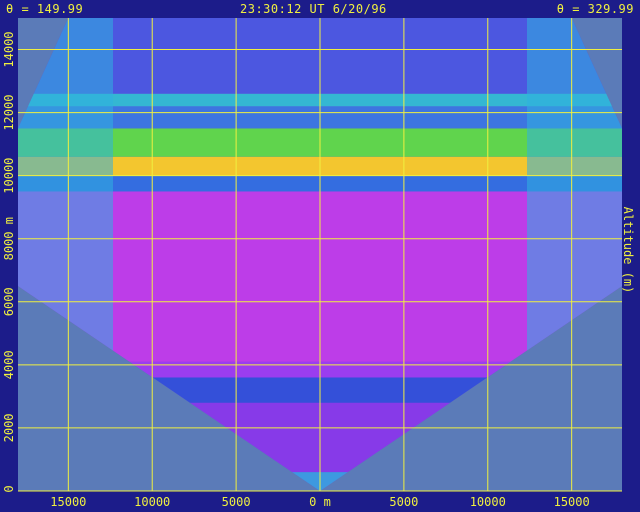 The width and height of the screenshot is (640, 512). I want to click on y-axis-label: Altitude (m), so click(628, 250).